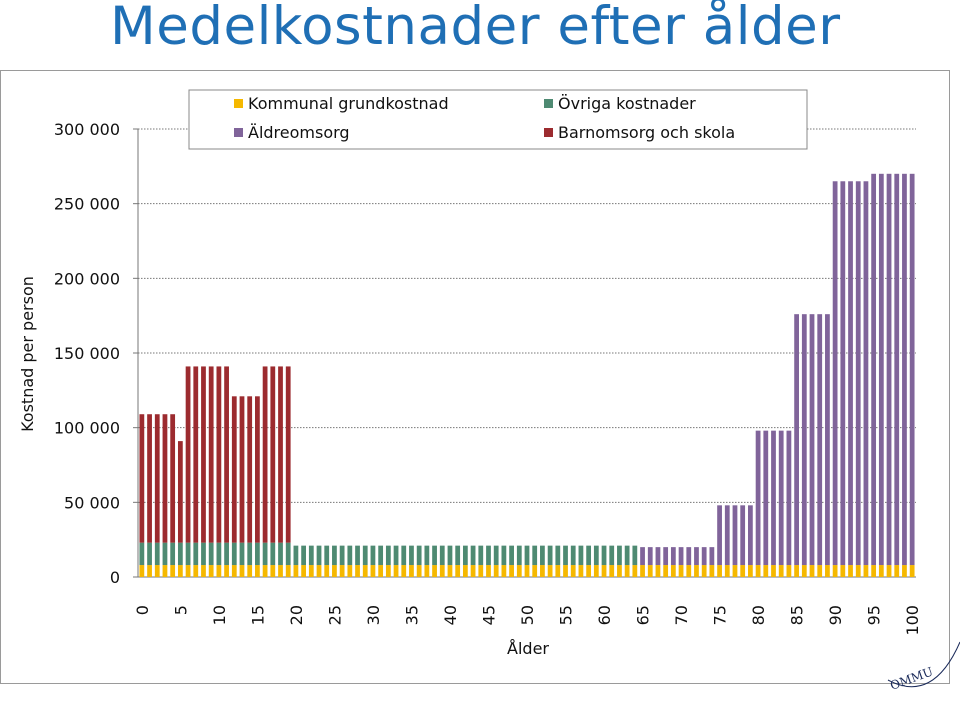 The width and height of the screenshot is (960, 706). What do you see at coordinates (87, 353) in the screenshot?
I see `y-tick-label: 150 000` at bounding box center [87, 353].